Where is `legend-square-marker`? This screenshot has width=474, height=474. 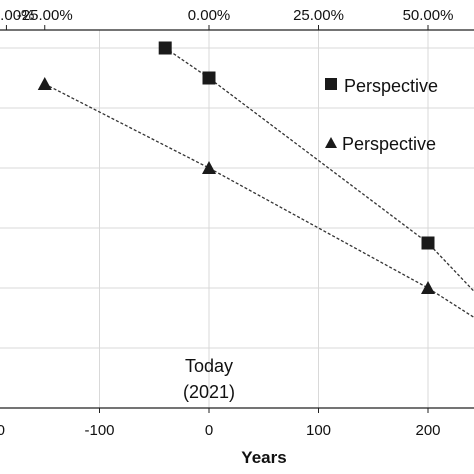
legend-square-marker is located at coordinates (331, 84).